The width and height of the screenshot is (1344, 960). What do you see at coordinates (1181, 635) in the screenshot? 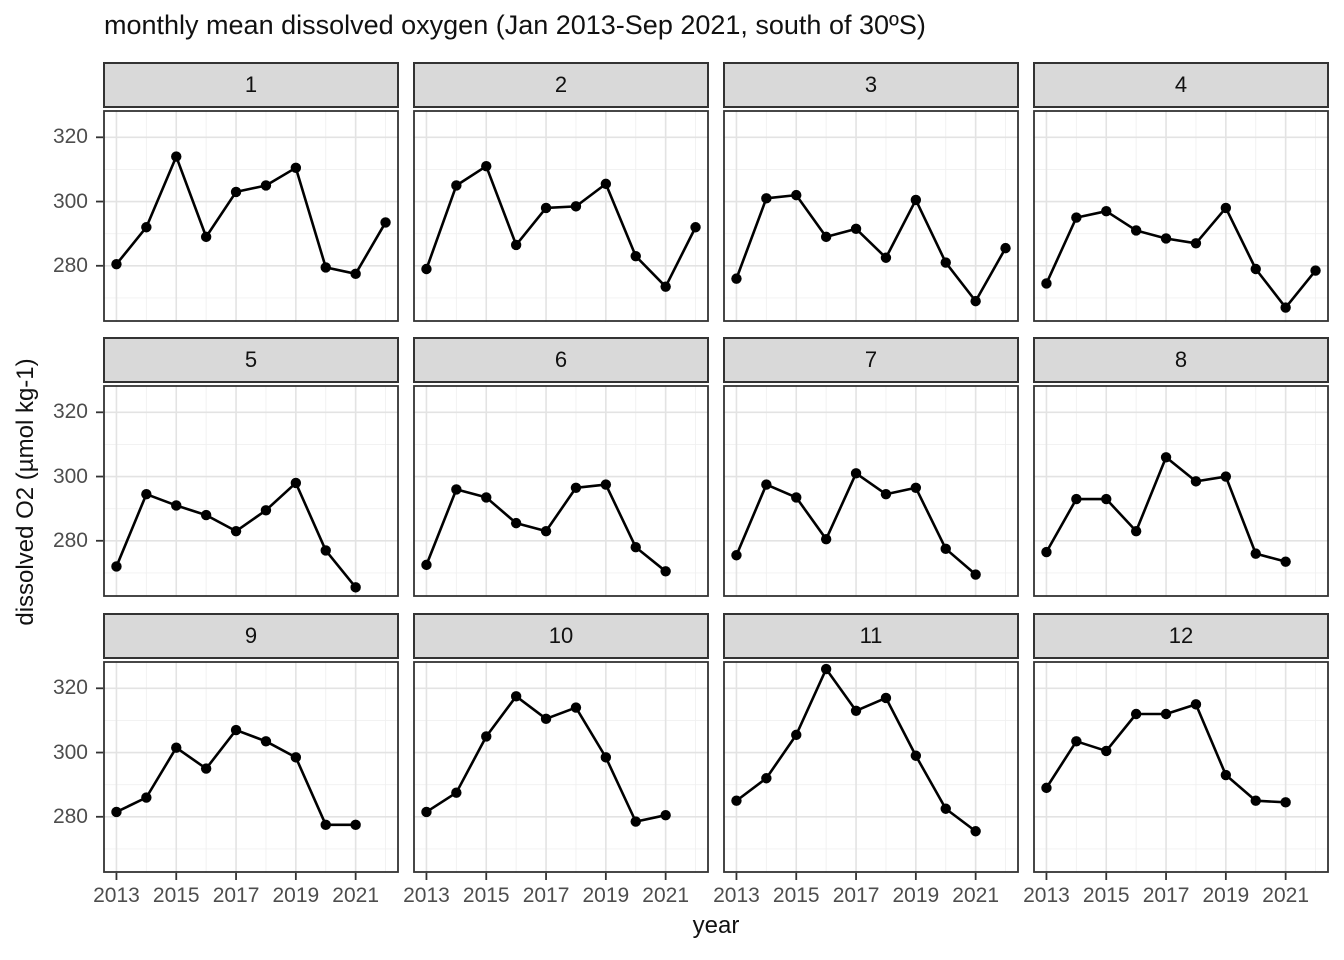
I see `facet-strip-label: 12` at bounding box center [1181, 635].